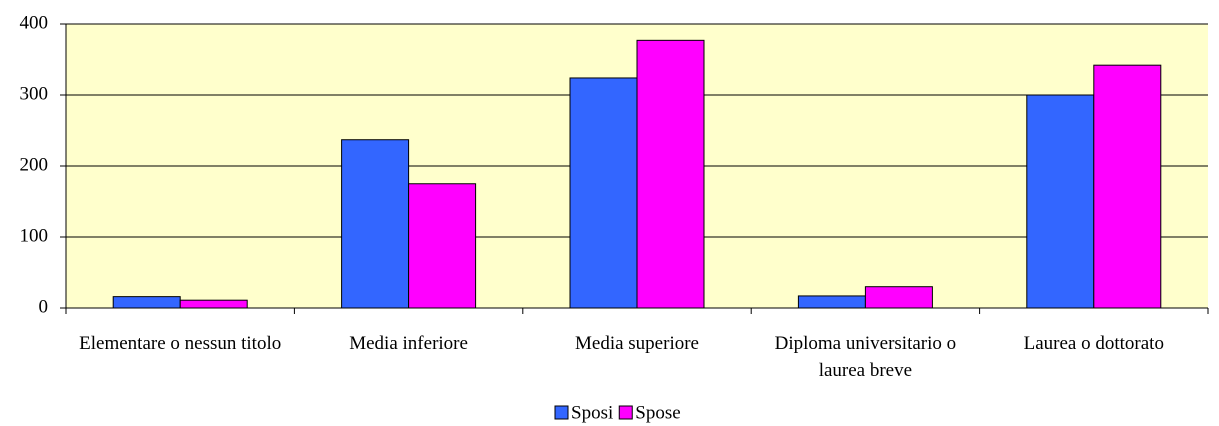 The image size is (1219, 426). Describe the element at coordinates (408, 343) in the screenshot. I see `x-tick-label: Media inferiore` at that location.